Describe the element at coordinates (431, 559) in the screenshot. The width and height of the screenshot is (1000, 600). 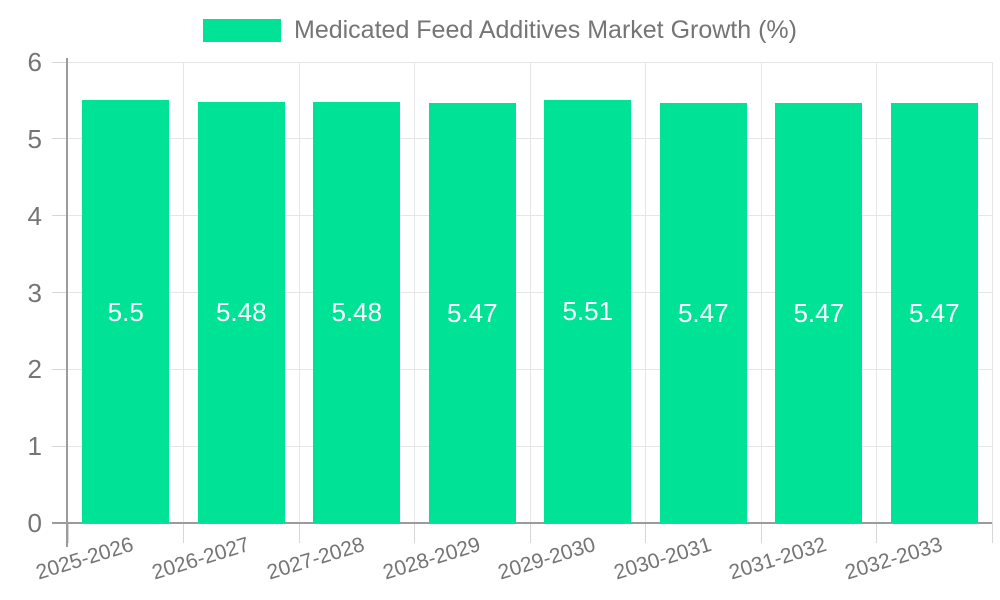
I see `x-category-label: 2028-2029` at that location.